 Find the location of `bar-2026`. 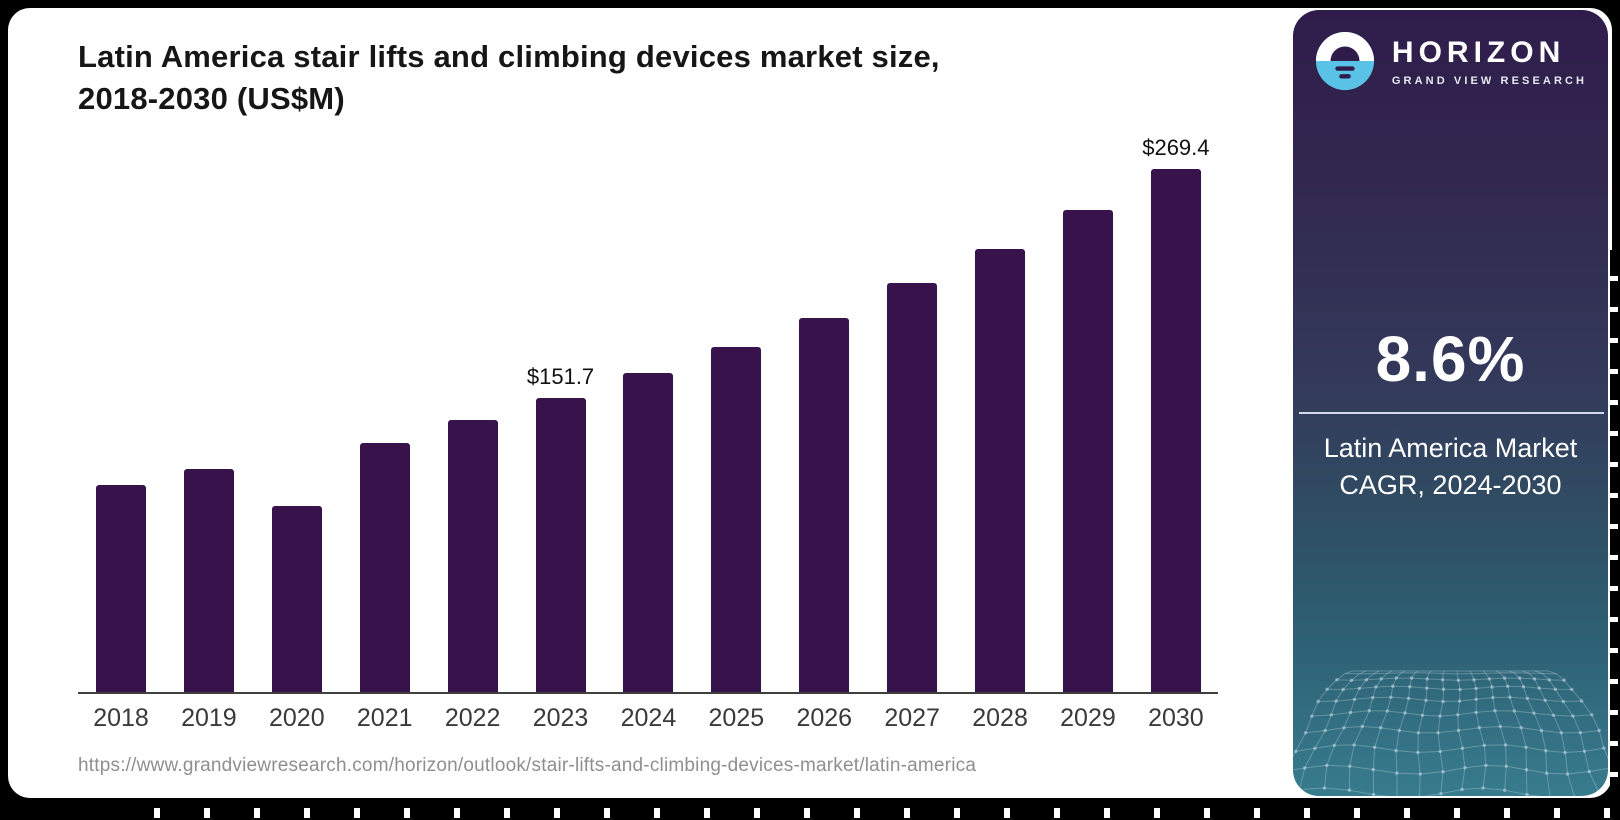

bar-2026 is located at coordinates (824, 505).